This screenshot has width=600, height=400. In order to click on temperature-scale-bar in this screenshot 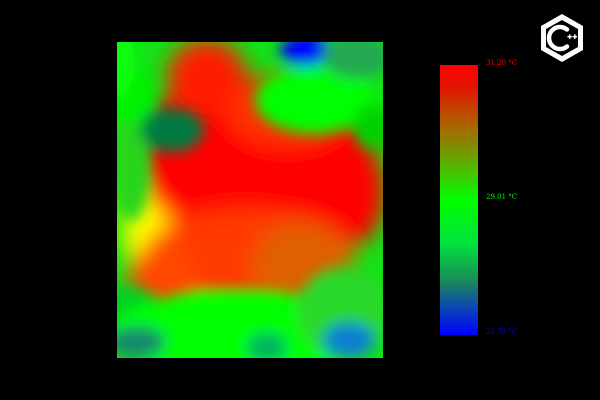, I will do `click(459, 200)`.